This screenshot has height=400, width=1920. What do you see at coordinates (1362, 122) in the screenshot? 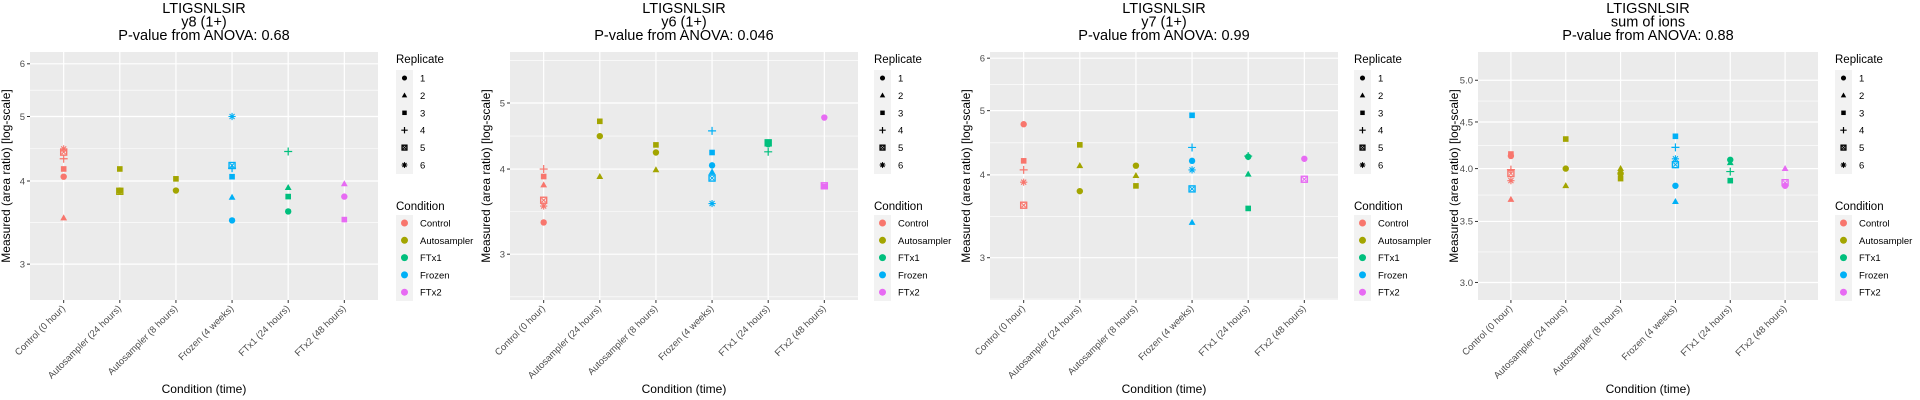
I see `legend-key-background` at bounding box center [1362, 122].